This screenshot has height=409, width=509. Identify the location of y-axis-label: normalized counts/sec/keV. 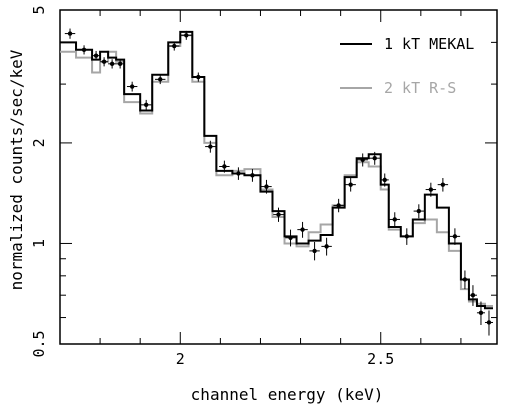
(16, 169).